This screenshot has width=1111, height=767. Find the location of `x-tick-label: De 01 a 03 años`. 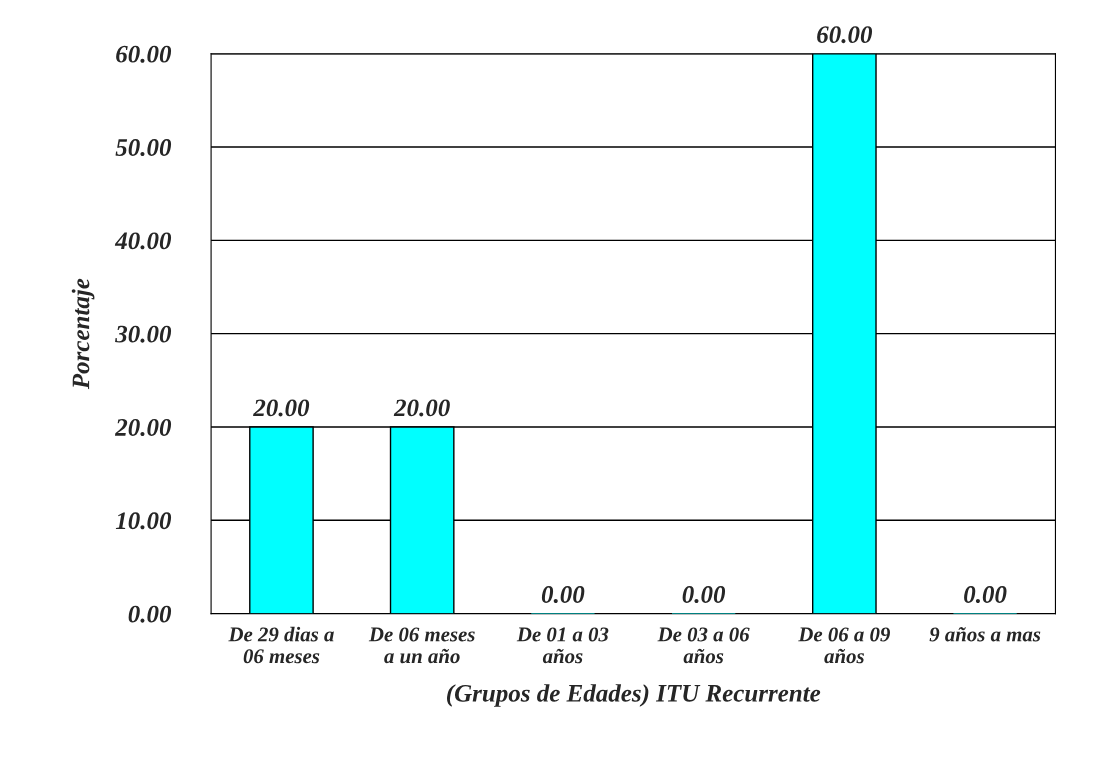

x-tick-label: De 01 a 03 años is located at coordinates (562, 645).